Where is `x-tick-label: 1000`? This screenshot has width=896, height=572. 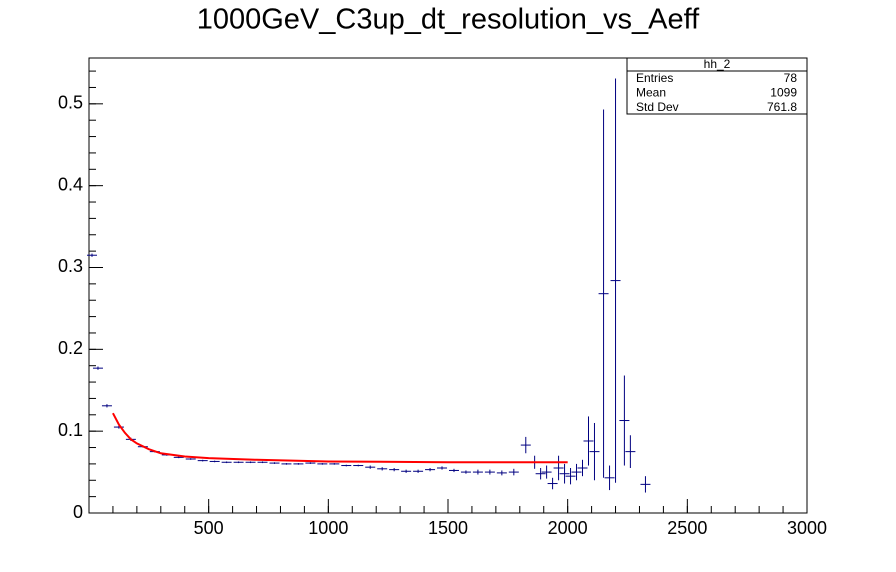 x-tick-label: 1000 is located at coordinates (328, 528).